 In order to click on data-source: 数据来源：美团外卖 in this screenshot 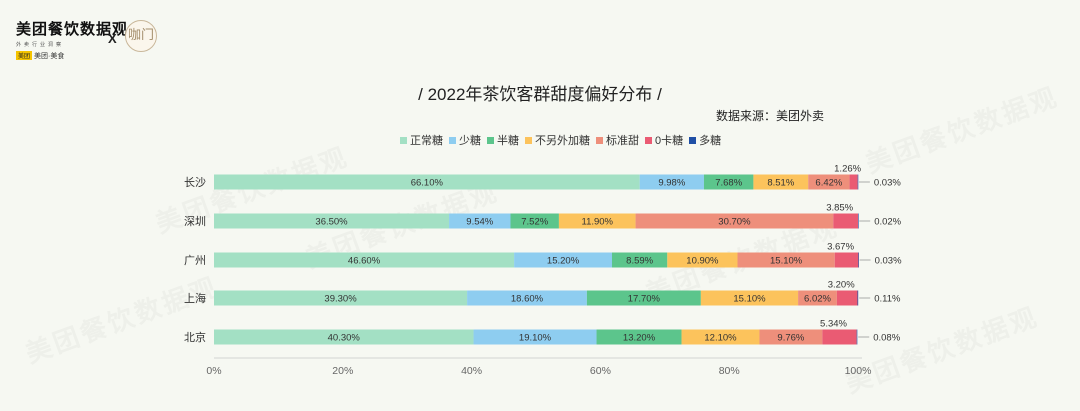, I will do `click(770, 116)`.